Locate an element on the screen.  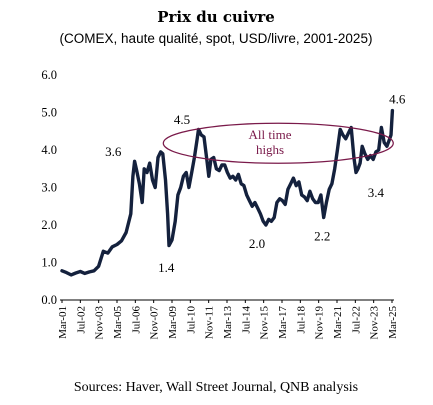
x-tick-label: Jul-10 is located at coordinates (191, 320).